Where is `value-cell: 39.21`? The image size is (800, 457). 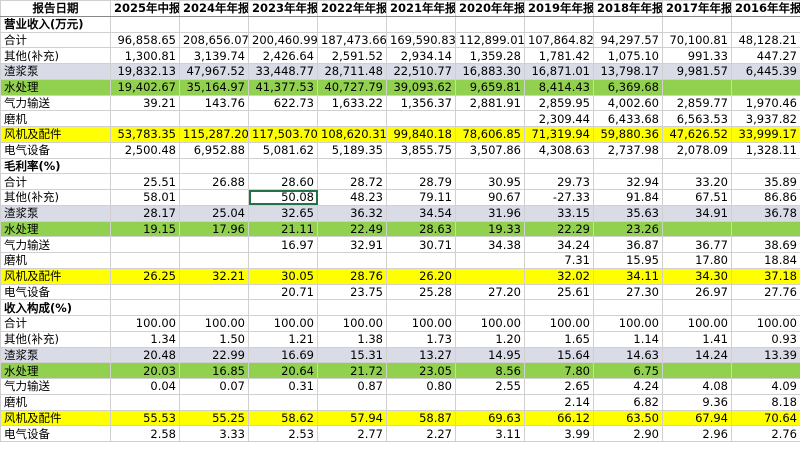
value-cell: 39.21 is located at coordinates (145, 103).